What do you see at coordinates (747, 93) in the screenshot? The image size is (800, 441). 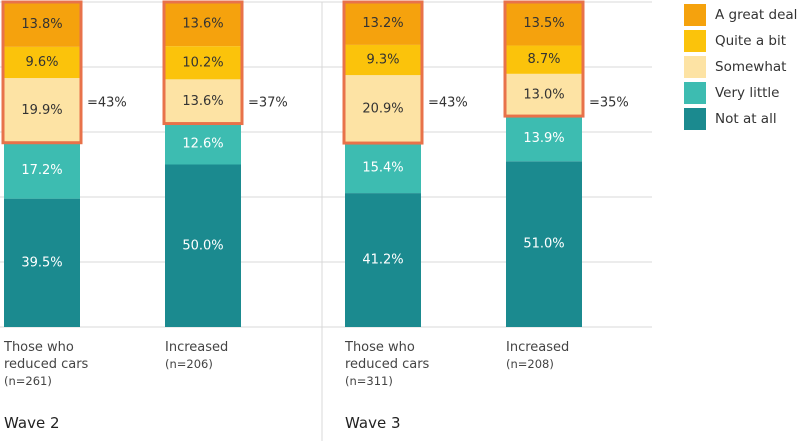 I see `legend-label: Very little` at bounding box center [747, 93].